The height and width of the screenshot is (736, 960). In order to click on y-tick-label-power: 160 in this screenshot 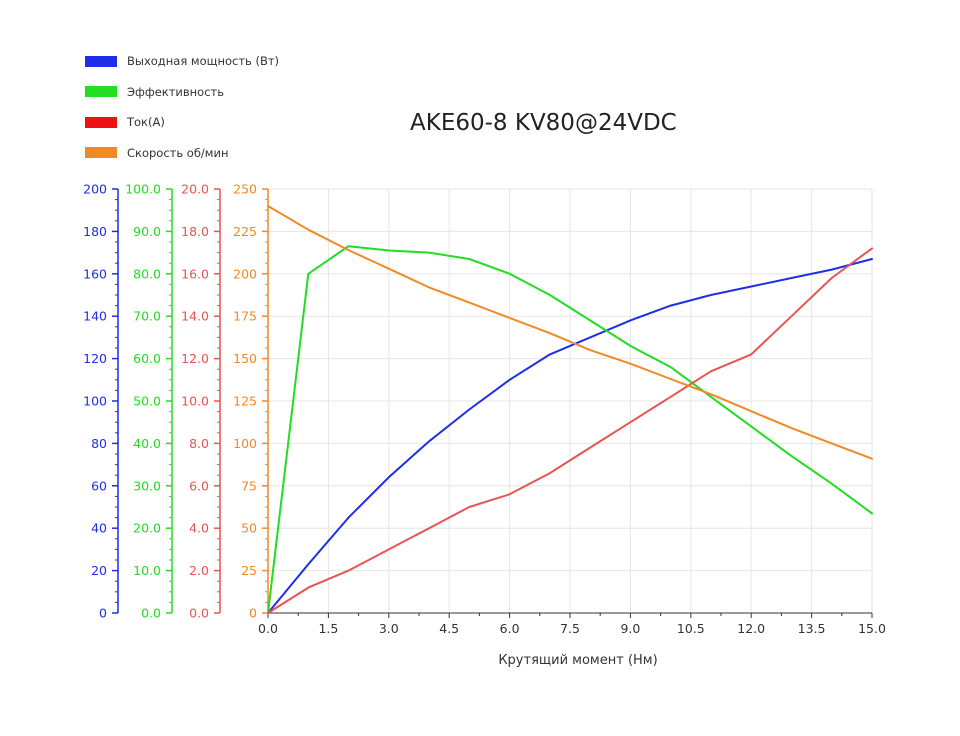, I will do `click(95, 273)`.